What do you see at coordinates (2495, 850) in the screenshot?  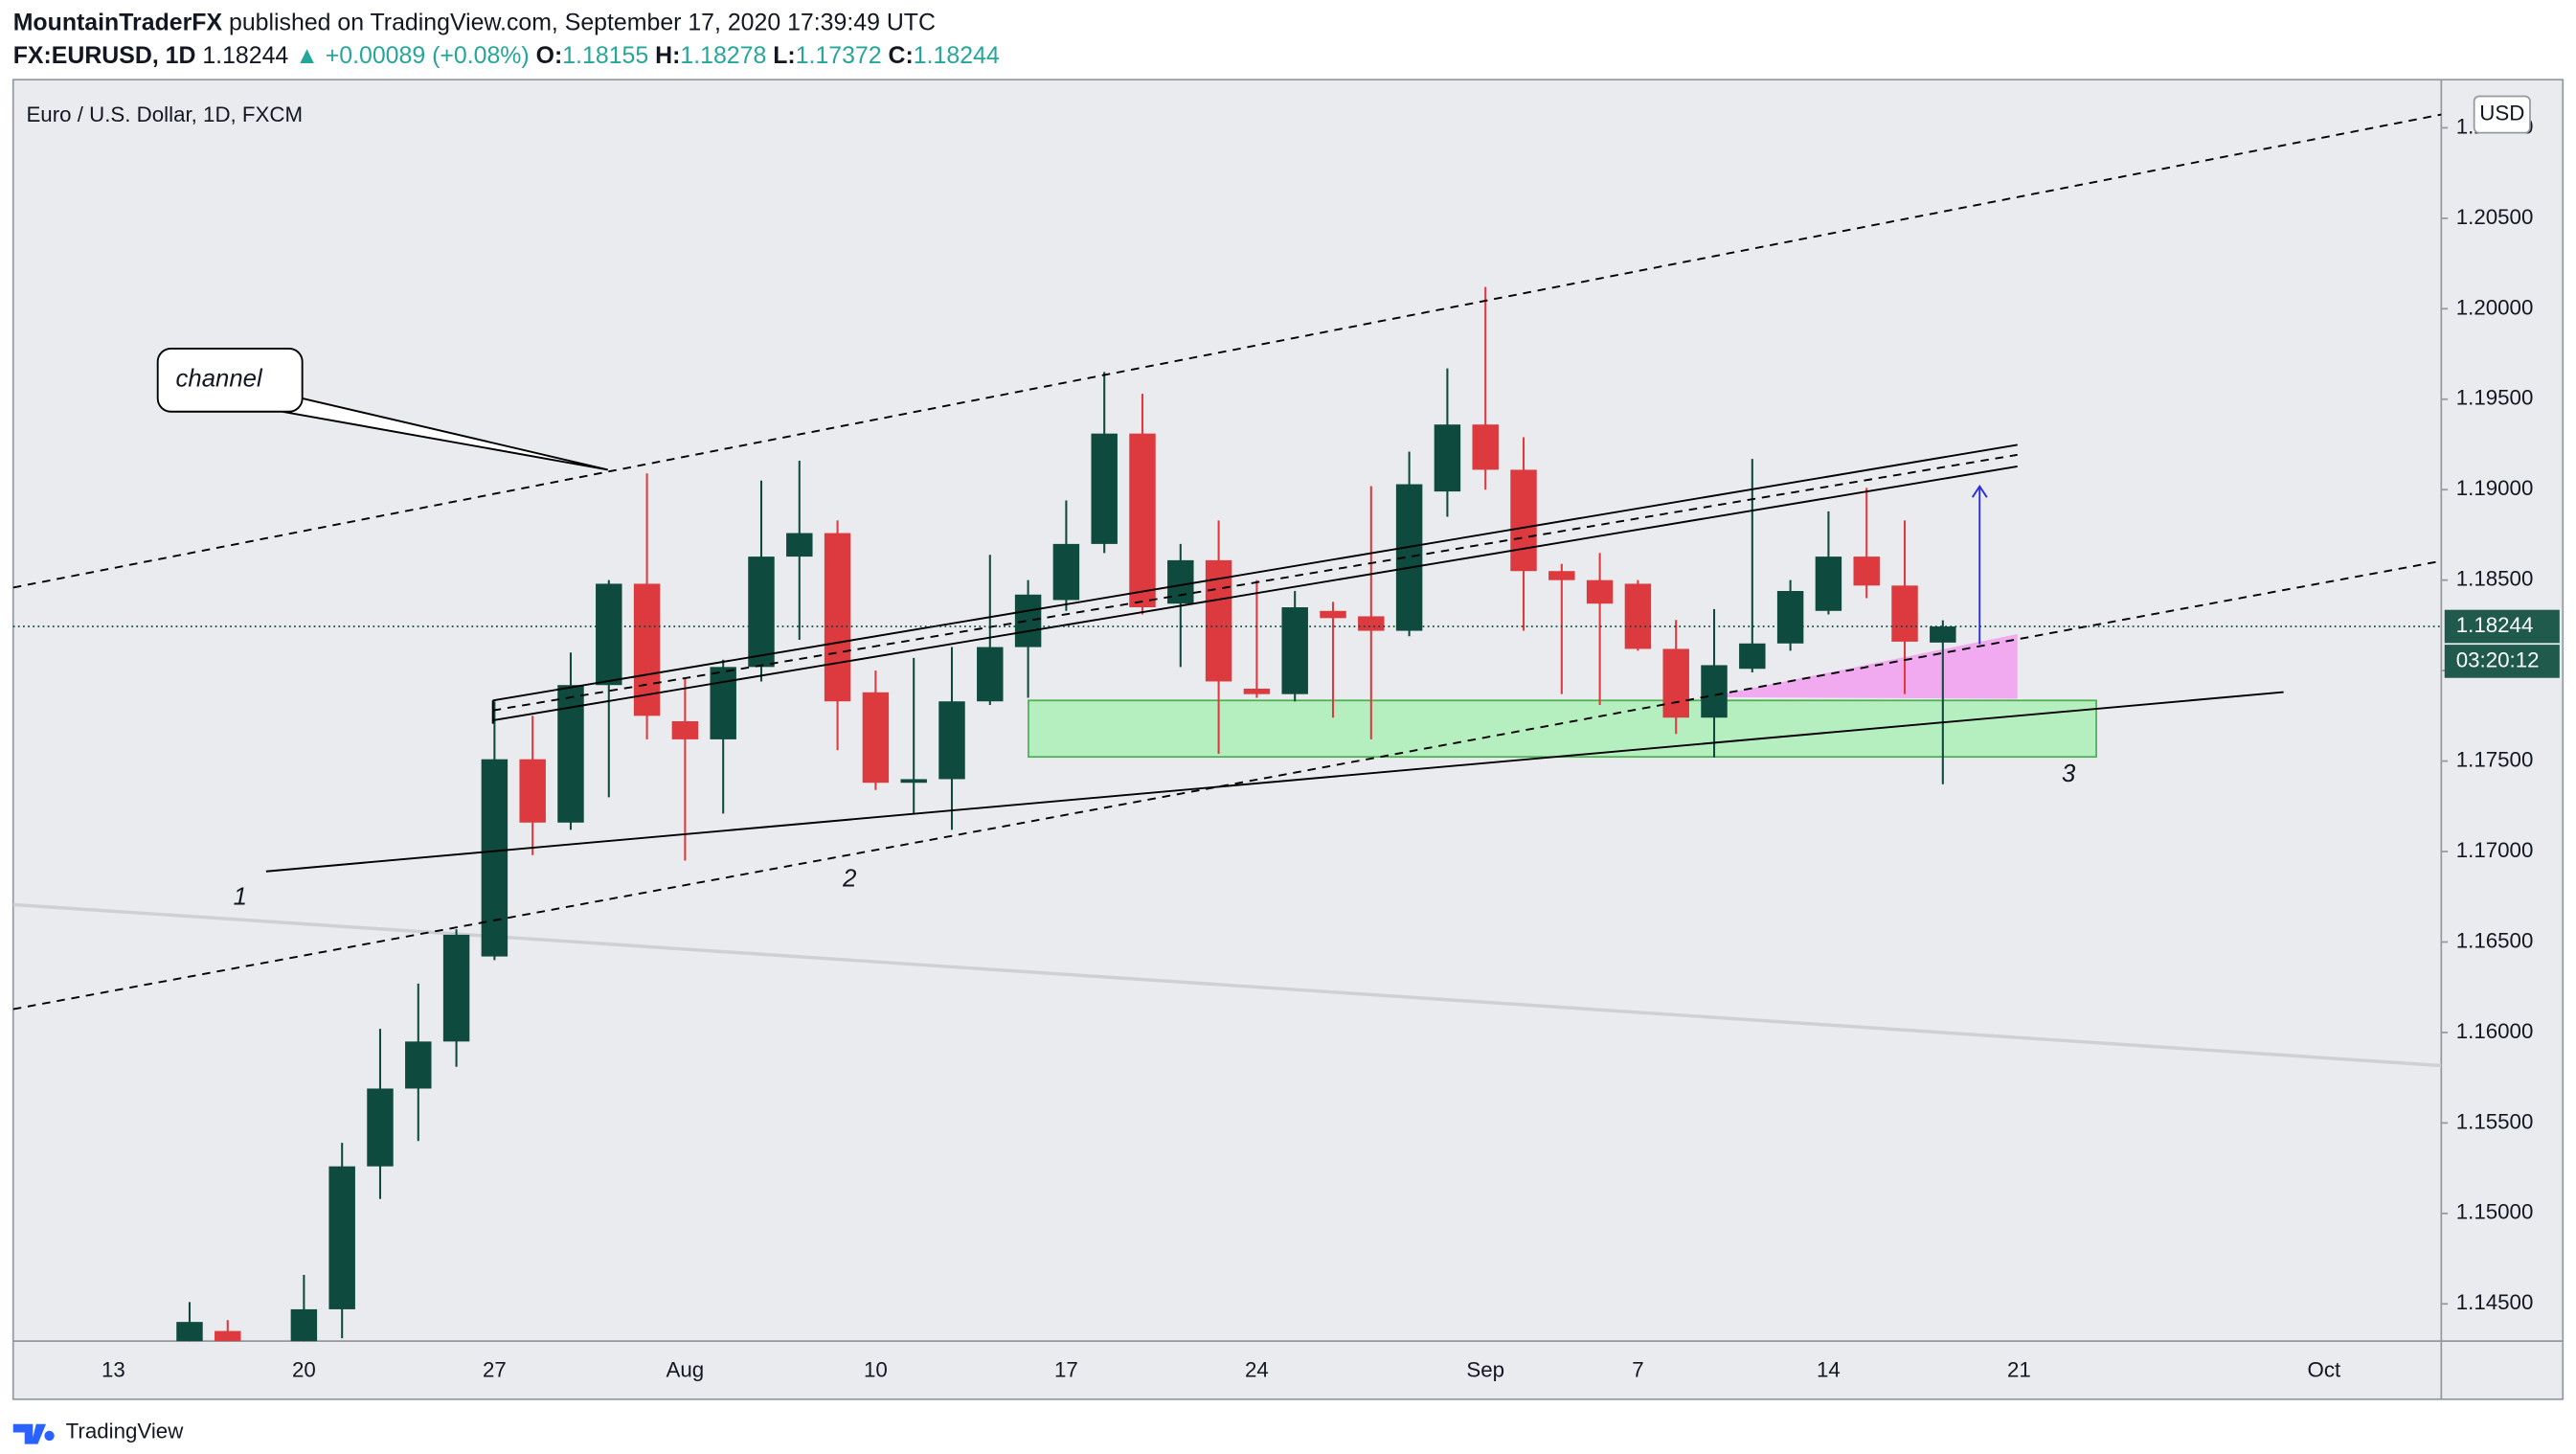 I see `y-tick-label: 1.17000` at bounding box center [2495, 850].